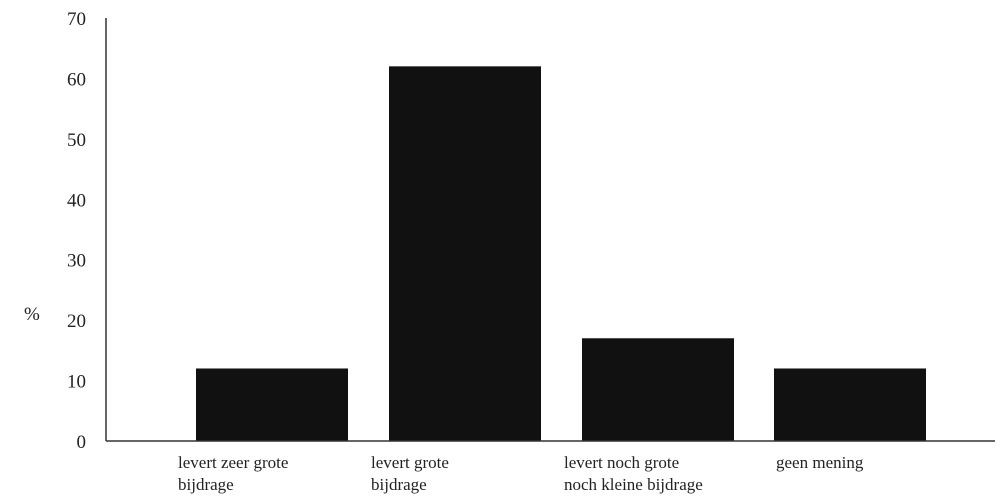 Image resolution: width=1003 pixels, height=502 pixels. Describe the element at coordinates (633, 484) in the screenshot. I see `x-tick-label: noch kleine bijdrage` at that location.